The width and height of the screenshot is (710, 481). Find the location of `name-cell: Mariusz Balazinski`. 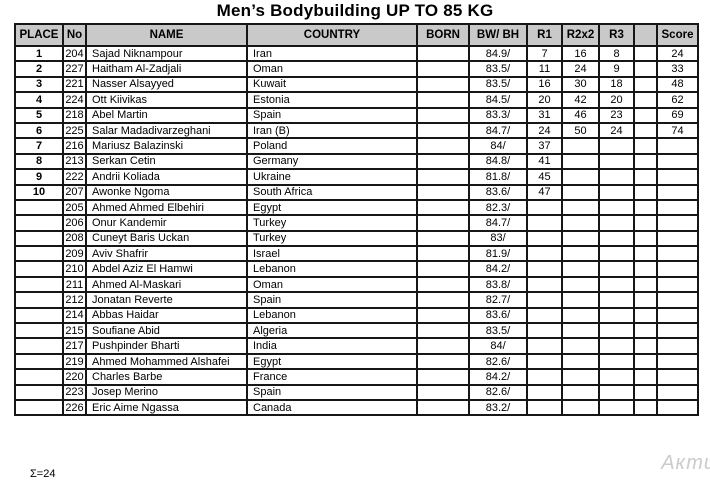

name-cell: Mariusz Balazinski is located at coordinates (166, 146).